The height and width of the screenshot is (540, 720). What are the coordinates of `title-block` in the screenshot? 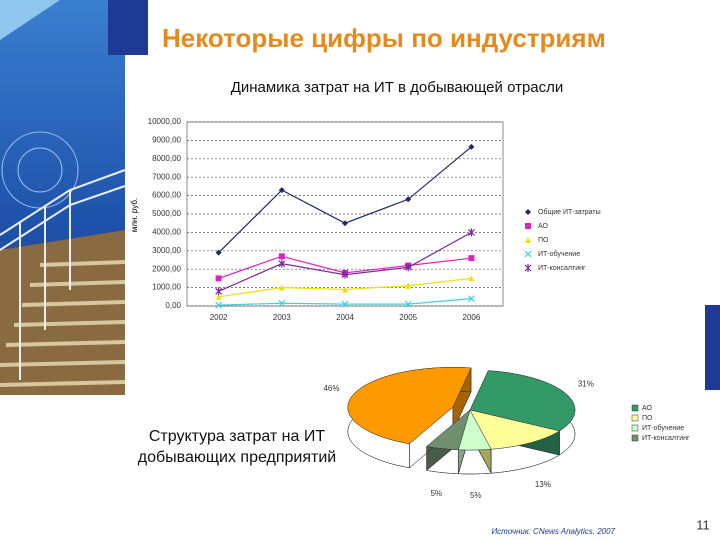 It's located at (128, 27).